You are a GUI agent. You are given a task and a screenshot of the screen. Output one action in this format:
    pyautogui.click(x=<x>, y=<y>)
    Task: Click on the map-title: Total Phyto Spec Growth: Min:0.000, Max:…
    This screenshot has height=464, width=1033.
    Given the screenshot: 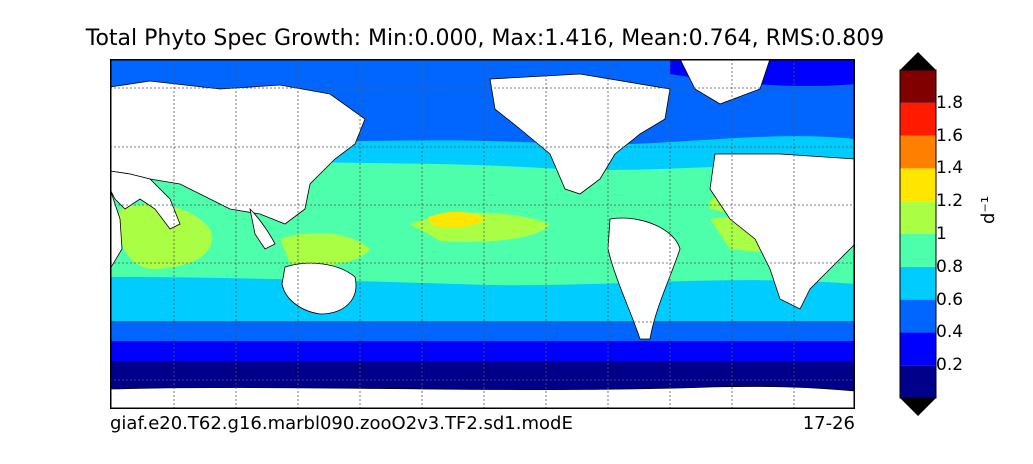 What is the action you would take?
    pyautogui.click(x=485, y=38)
    